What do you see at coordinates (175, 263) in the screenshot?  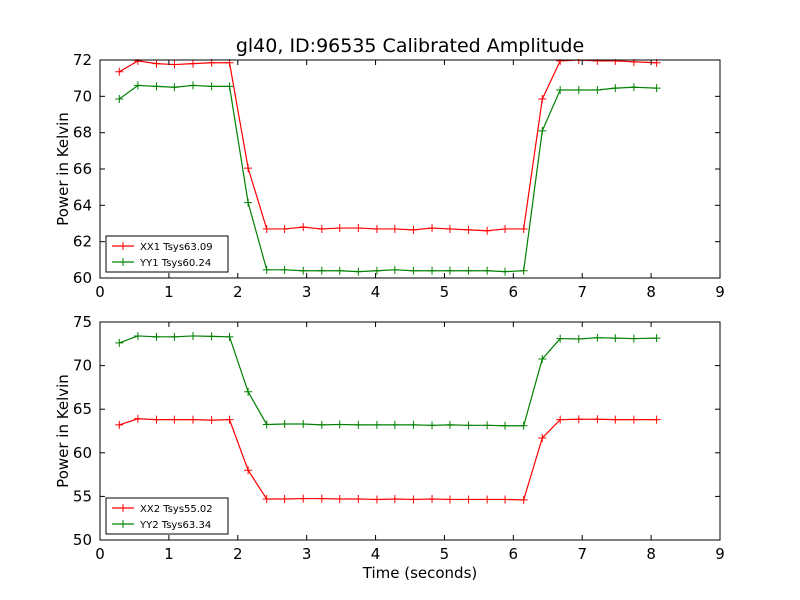 I see `legend-label: YY1 Tsys60.24` at bounding box center [175, 263].